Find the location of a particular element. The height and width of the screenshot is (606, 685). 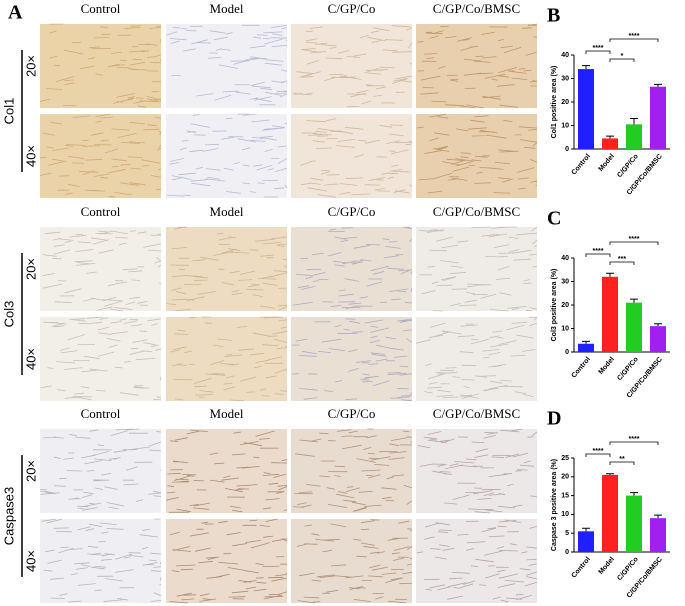

y-axis-label: Col1 positive area (%) is located at coordinates (554, 102).